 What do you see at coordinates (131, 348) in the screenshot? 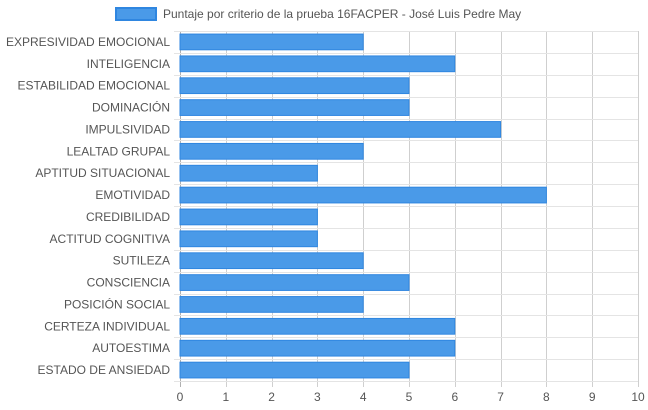
I see `category-label: AUTOESTIMA` at bounding box center [131, 348].